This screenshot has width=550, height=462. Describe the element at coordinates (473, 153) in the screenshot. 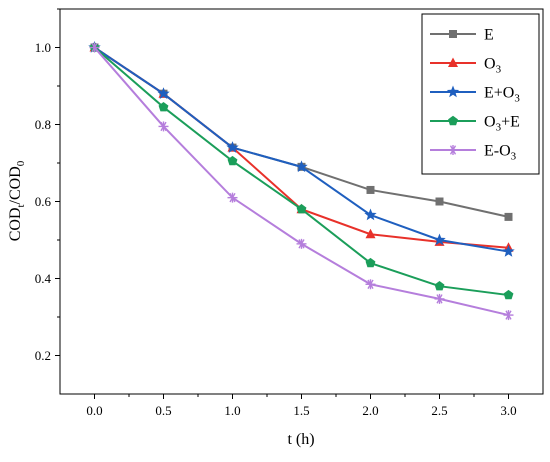

I see `legend-item: E-O3` at that location.